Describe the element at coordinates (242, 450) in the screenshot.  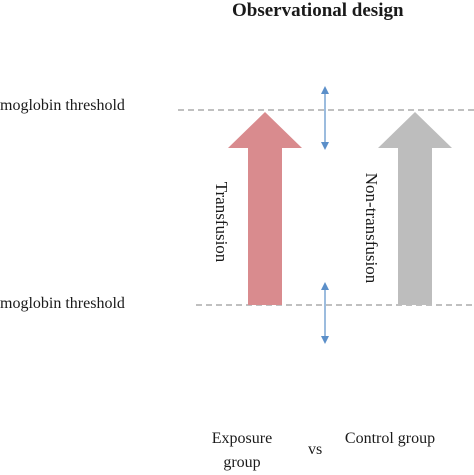
I see `exposure-group-label: Exposure group` at that location.